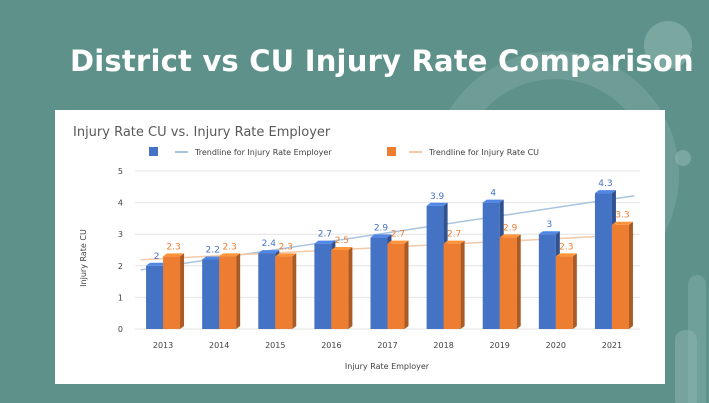 Image resolution: width=709 pixels, height=403 pixels. Describe the element at coordinates (342, 241) in the screenshot. I see `data-label-cu: 2.5` at that location.